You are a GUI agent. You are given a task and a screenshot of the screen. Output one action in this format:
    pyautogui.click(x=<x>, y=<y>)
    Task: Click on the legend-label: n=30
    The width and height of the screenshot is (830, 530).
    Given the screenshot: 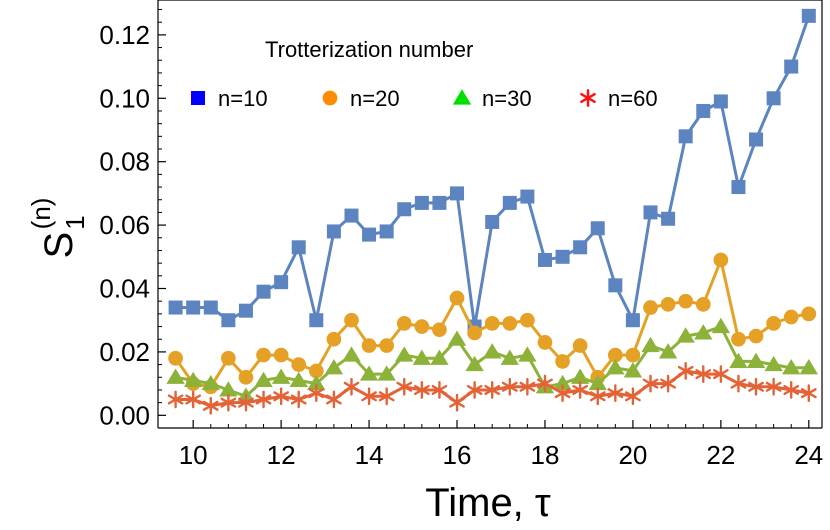 What is the action you would take?
    pyautogui.click(x=507, y=98)
    